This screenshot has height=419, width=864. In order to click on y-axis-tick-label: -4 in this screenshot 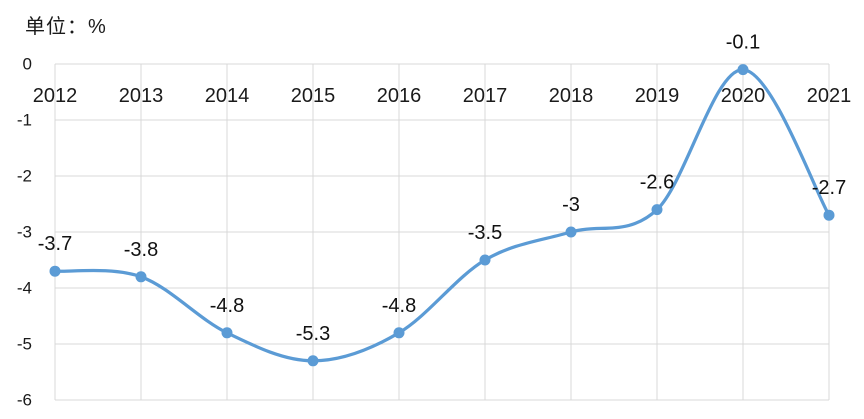, I will do `click(24, 288)`.